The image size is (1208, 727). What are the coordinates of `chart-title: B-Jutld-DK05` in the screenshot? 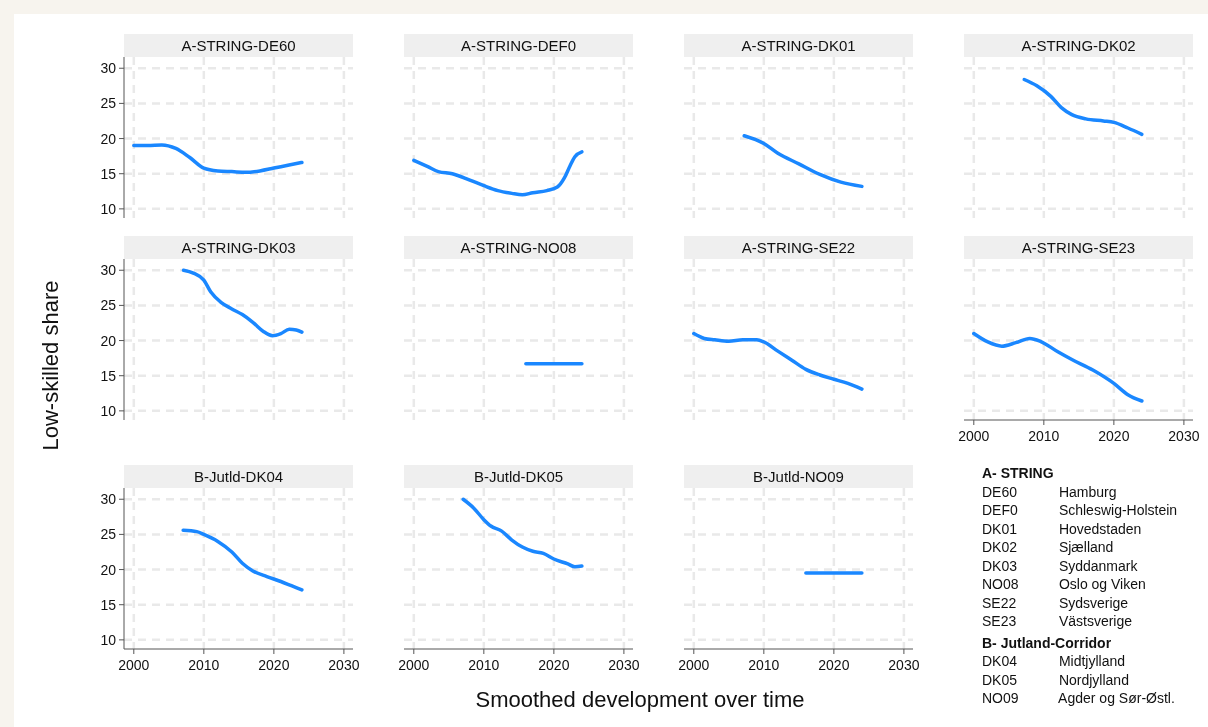 It's located at (518, 476).